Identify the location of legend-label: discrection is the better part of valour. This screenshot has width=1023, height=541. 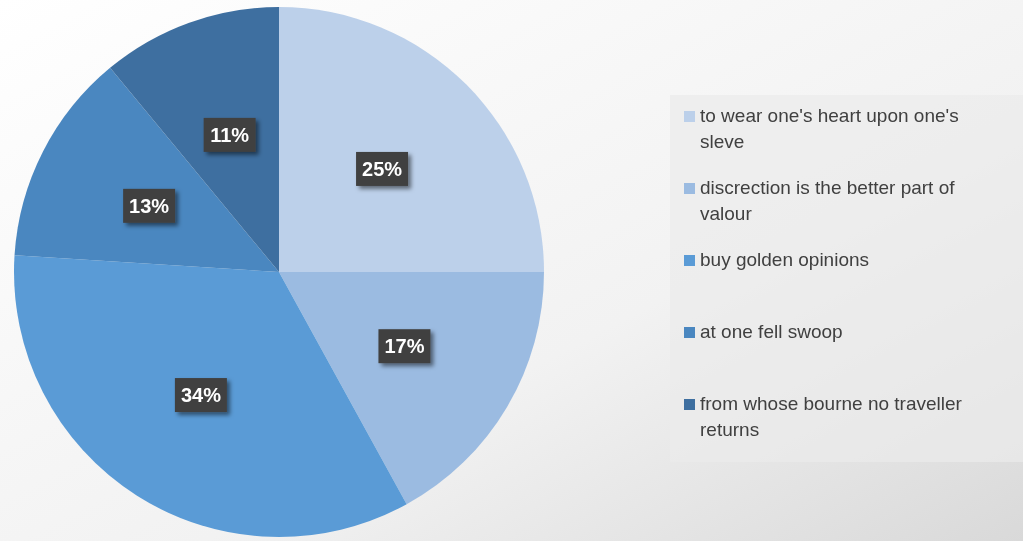
(828, 201).